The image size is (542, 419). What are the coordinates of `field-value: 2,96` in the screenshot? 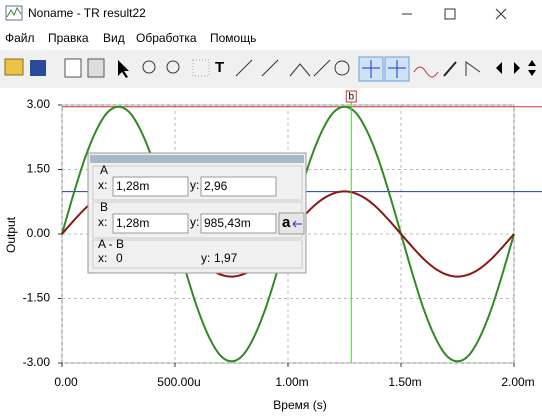 It's located at (216, 186).